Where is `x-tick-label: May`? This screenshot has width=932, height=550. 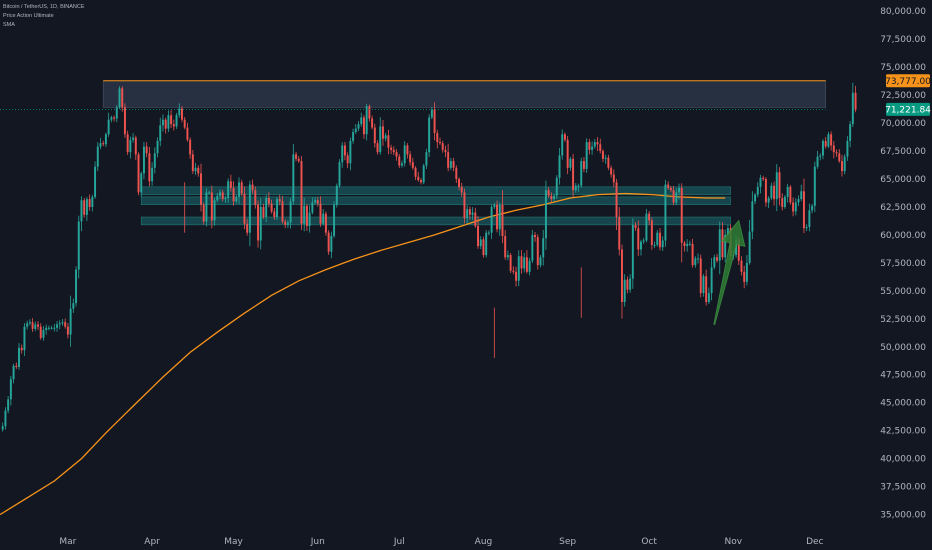
x-tick-label: May is located at coordinates (233, 542).